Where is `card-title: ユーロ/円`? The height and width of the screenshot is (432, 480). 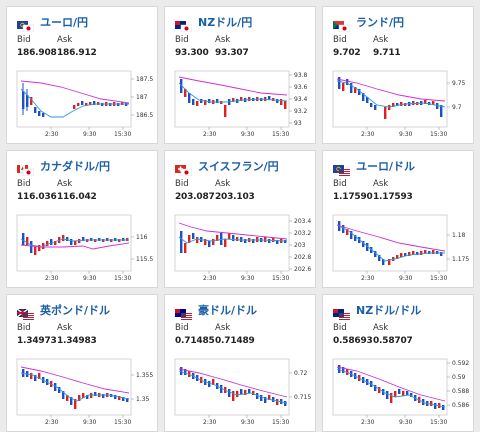
card-title: ユーロ/円 is located at coordinates (53, 23).